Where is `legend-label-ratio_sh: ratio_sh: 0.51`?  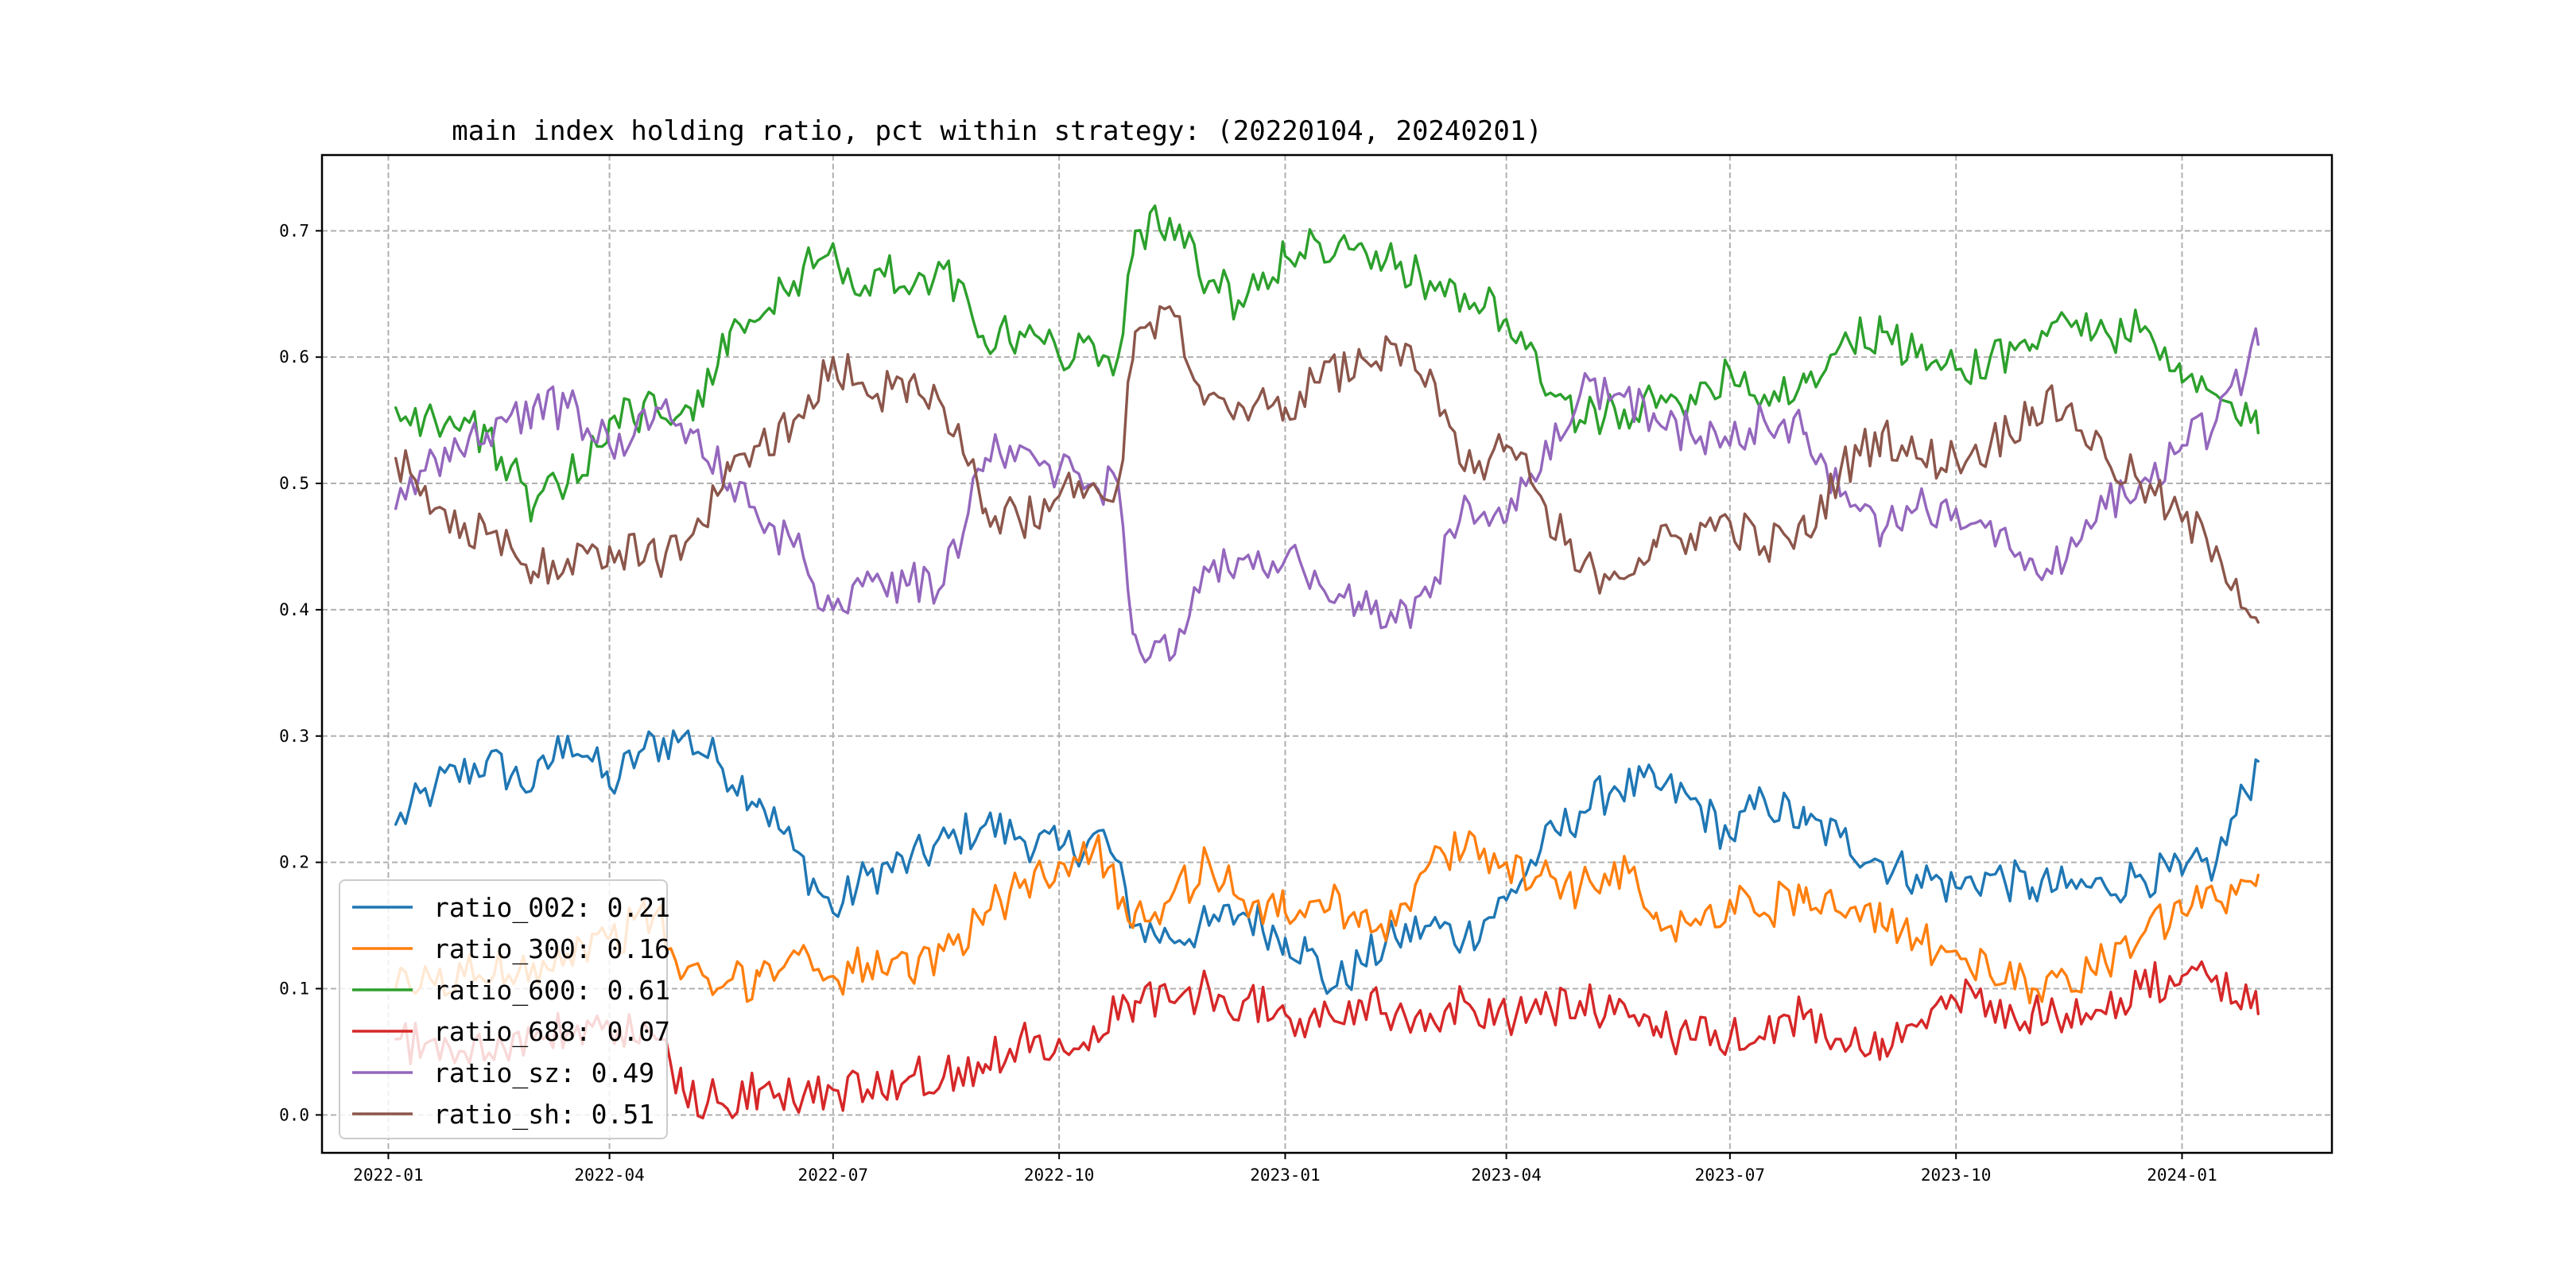 legend-label-ratio_sh: ratio_sh: 0.51 is located at coordinates (543, 1115).